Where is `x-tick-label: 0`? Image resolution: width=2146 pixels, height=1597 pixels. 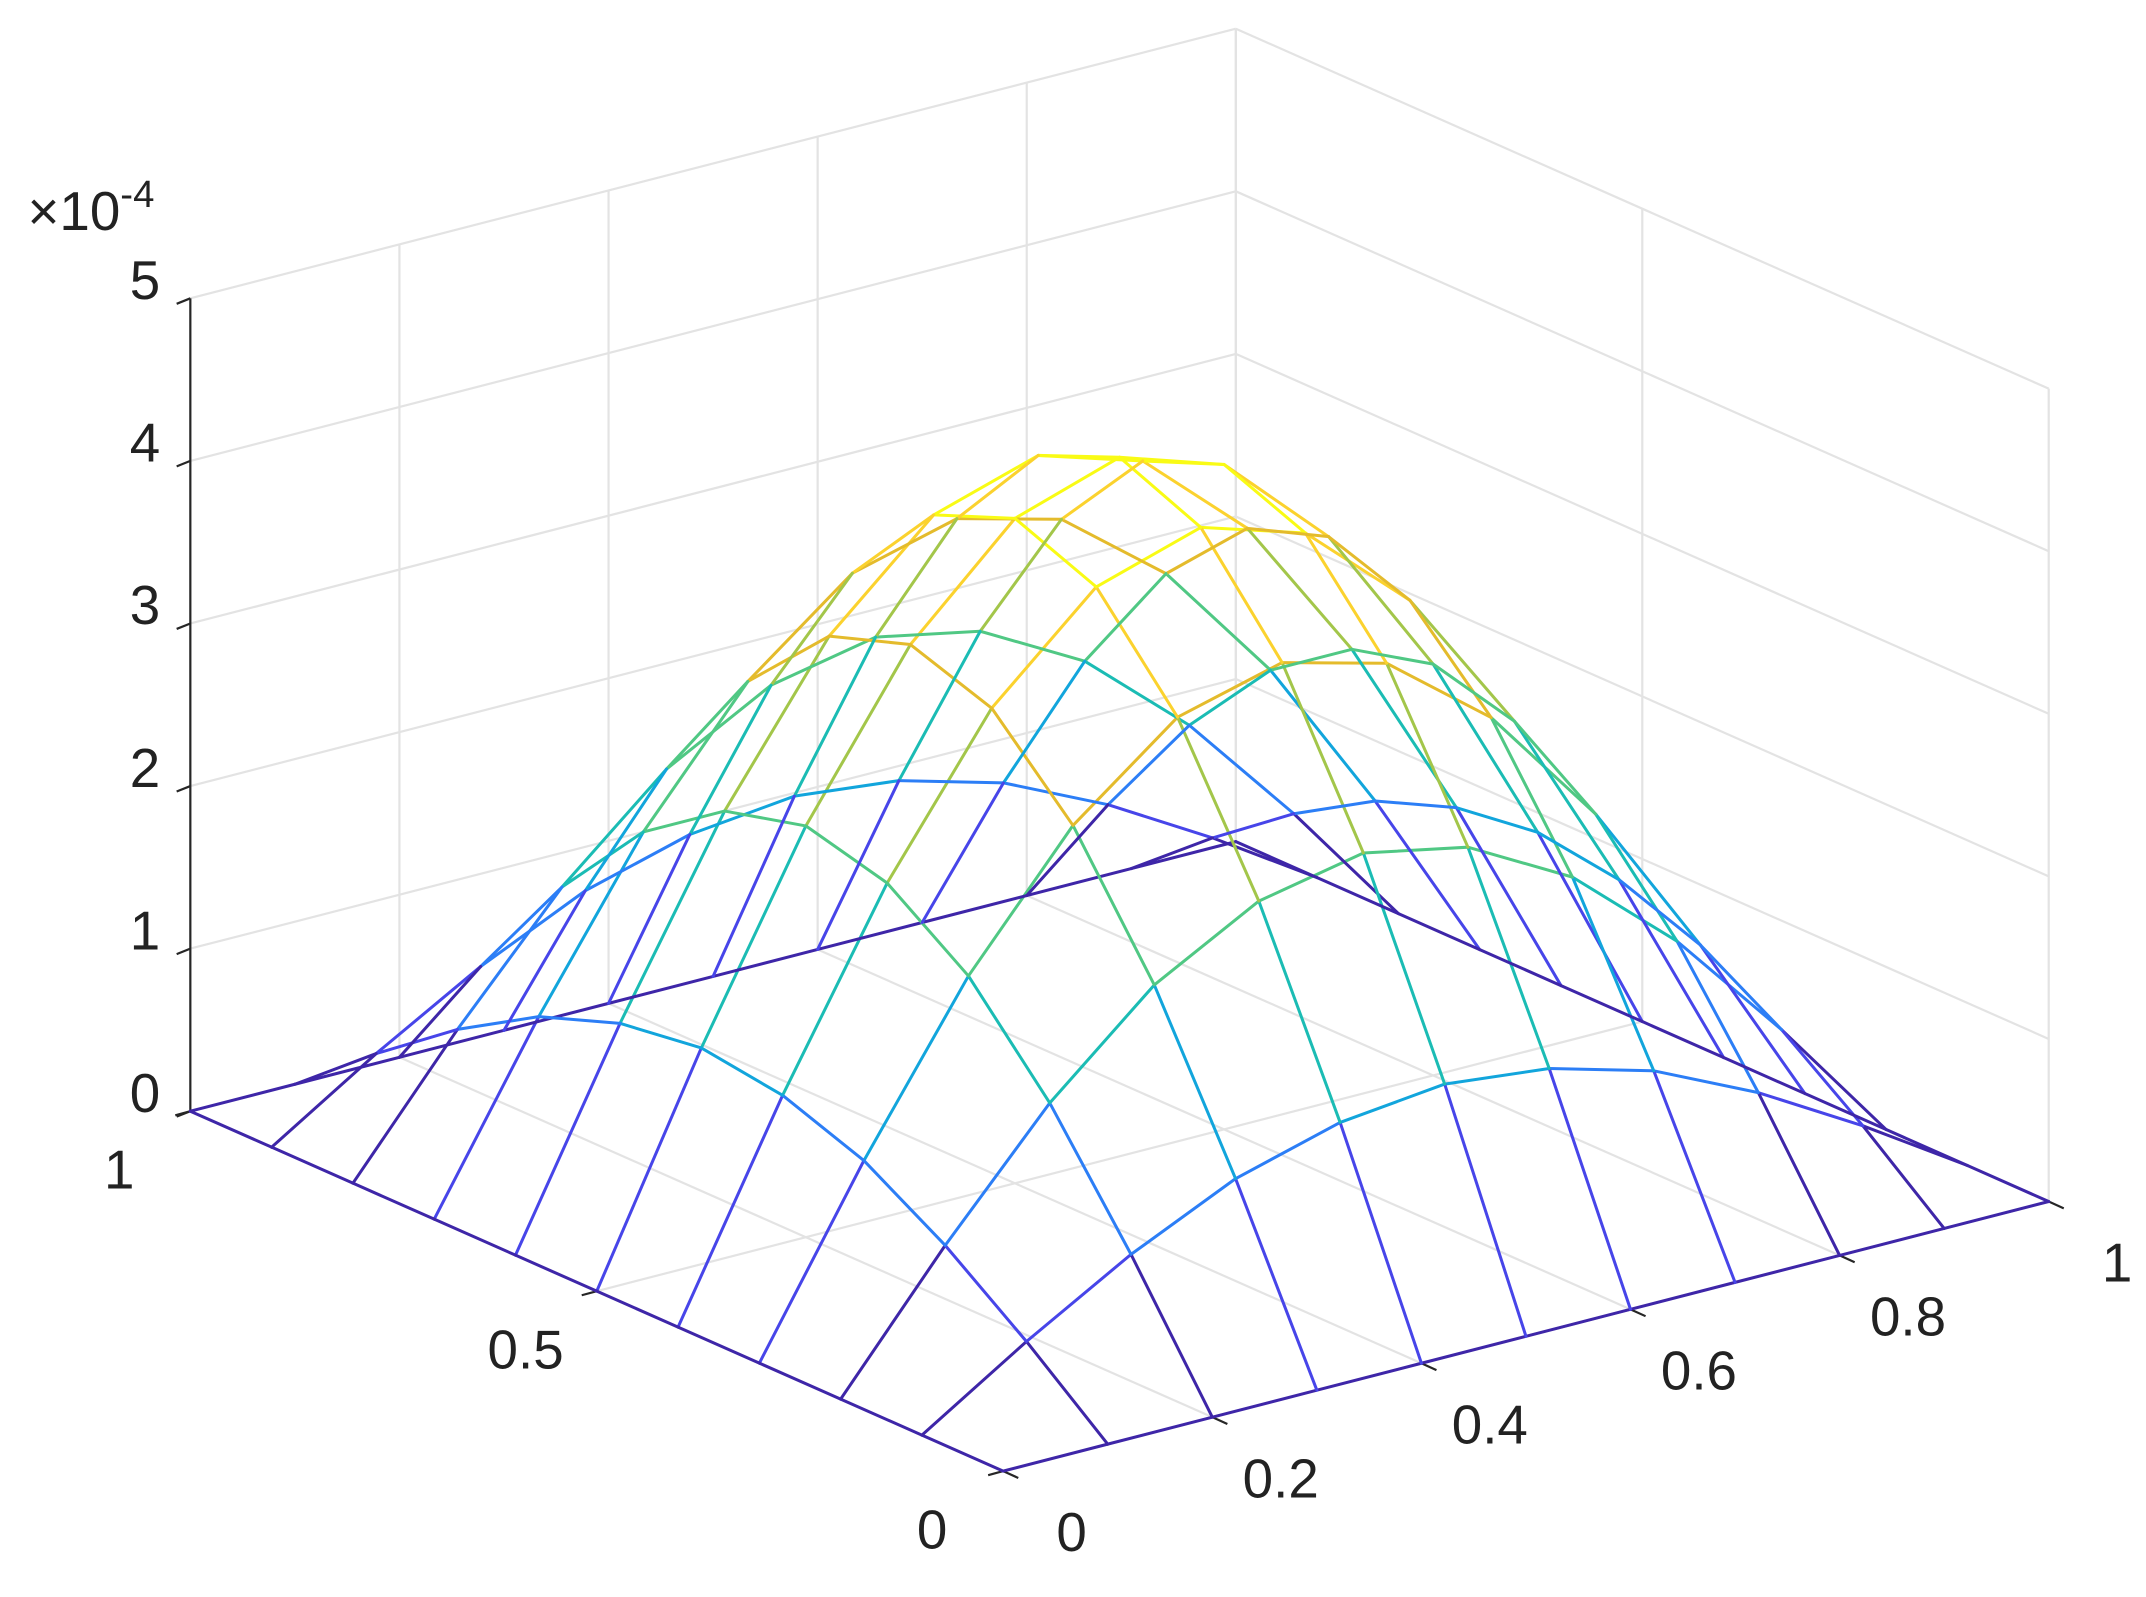
x-tick-label: 0 is located at coordinates (1071, 1532).